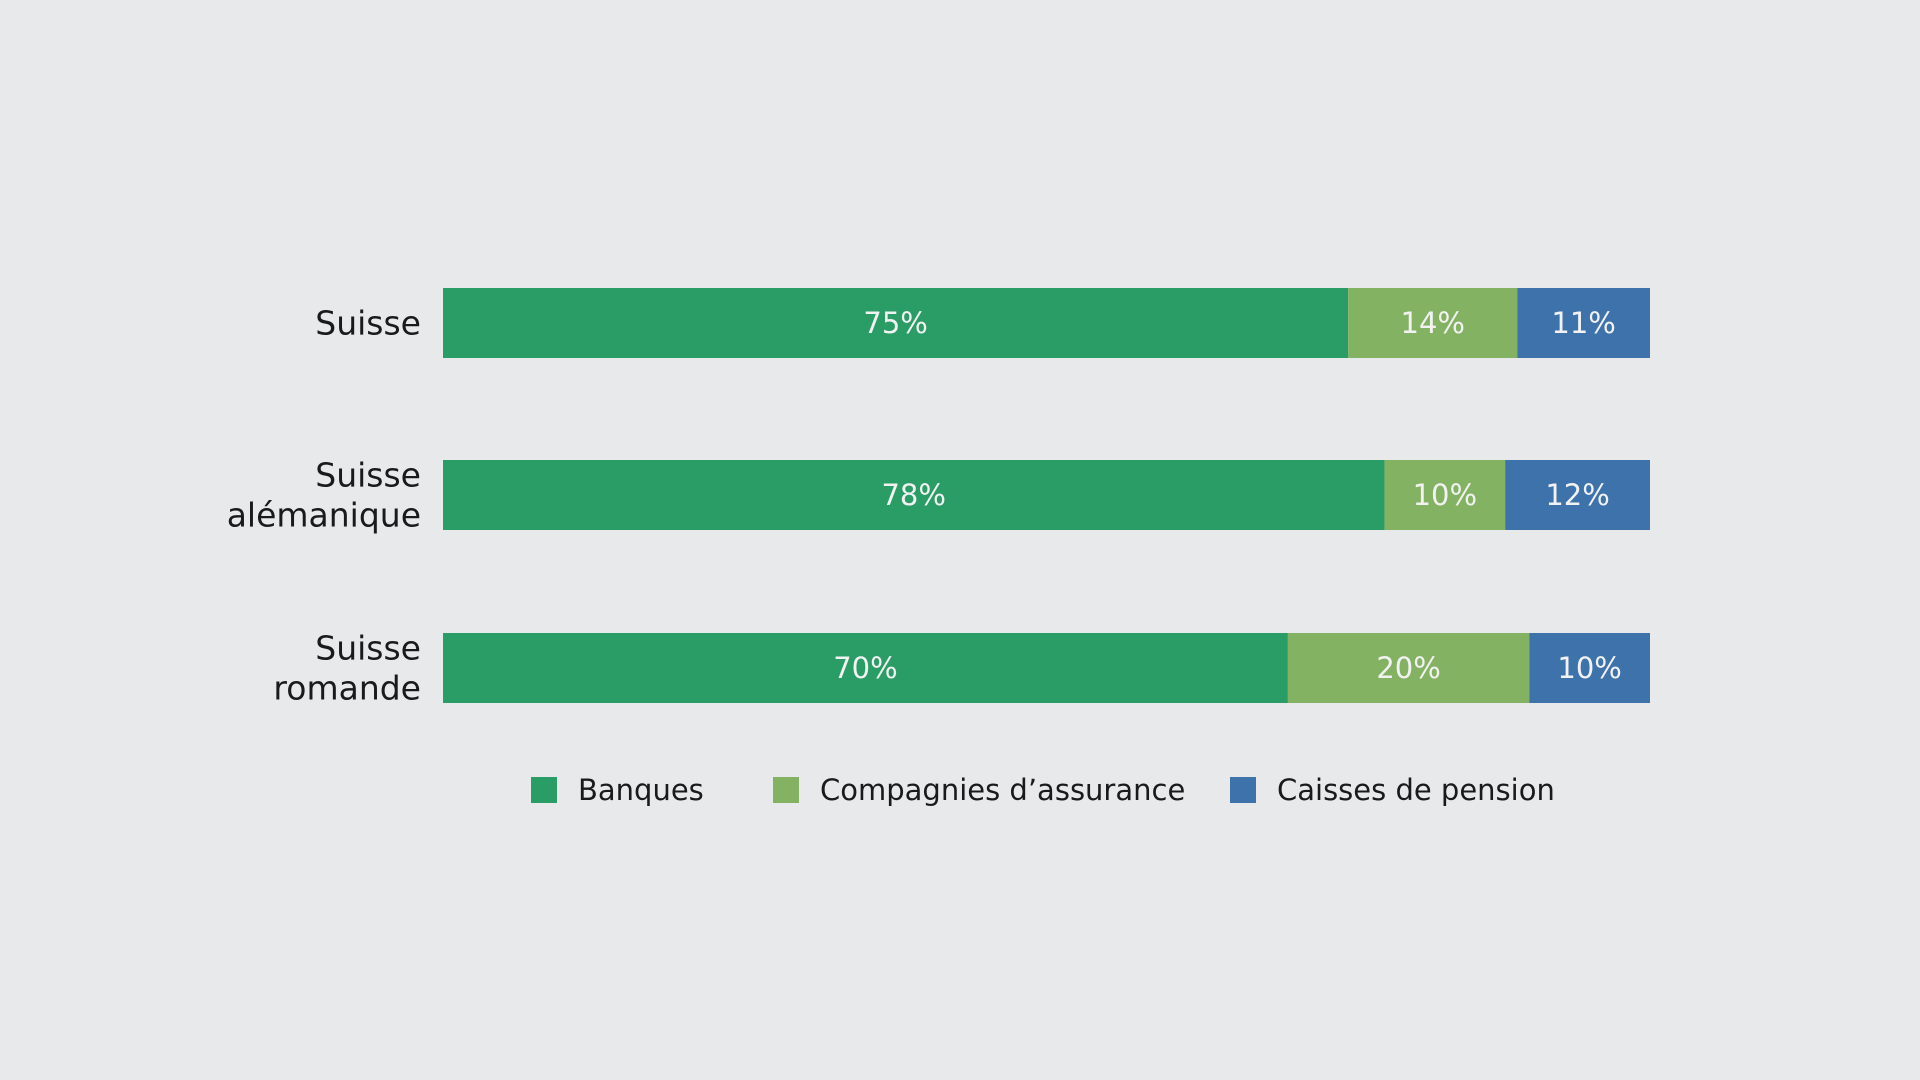 Image resolution: width=1920 pixels, height=1080 pixels. What do you see at coordinates (544, 790) in the screenshot?
I see `legend-swatch-banques` at bounding box center [544, 790].